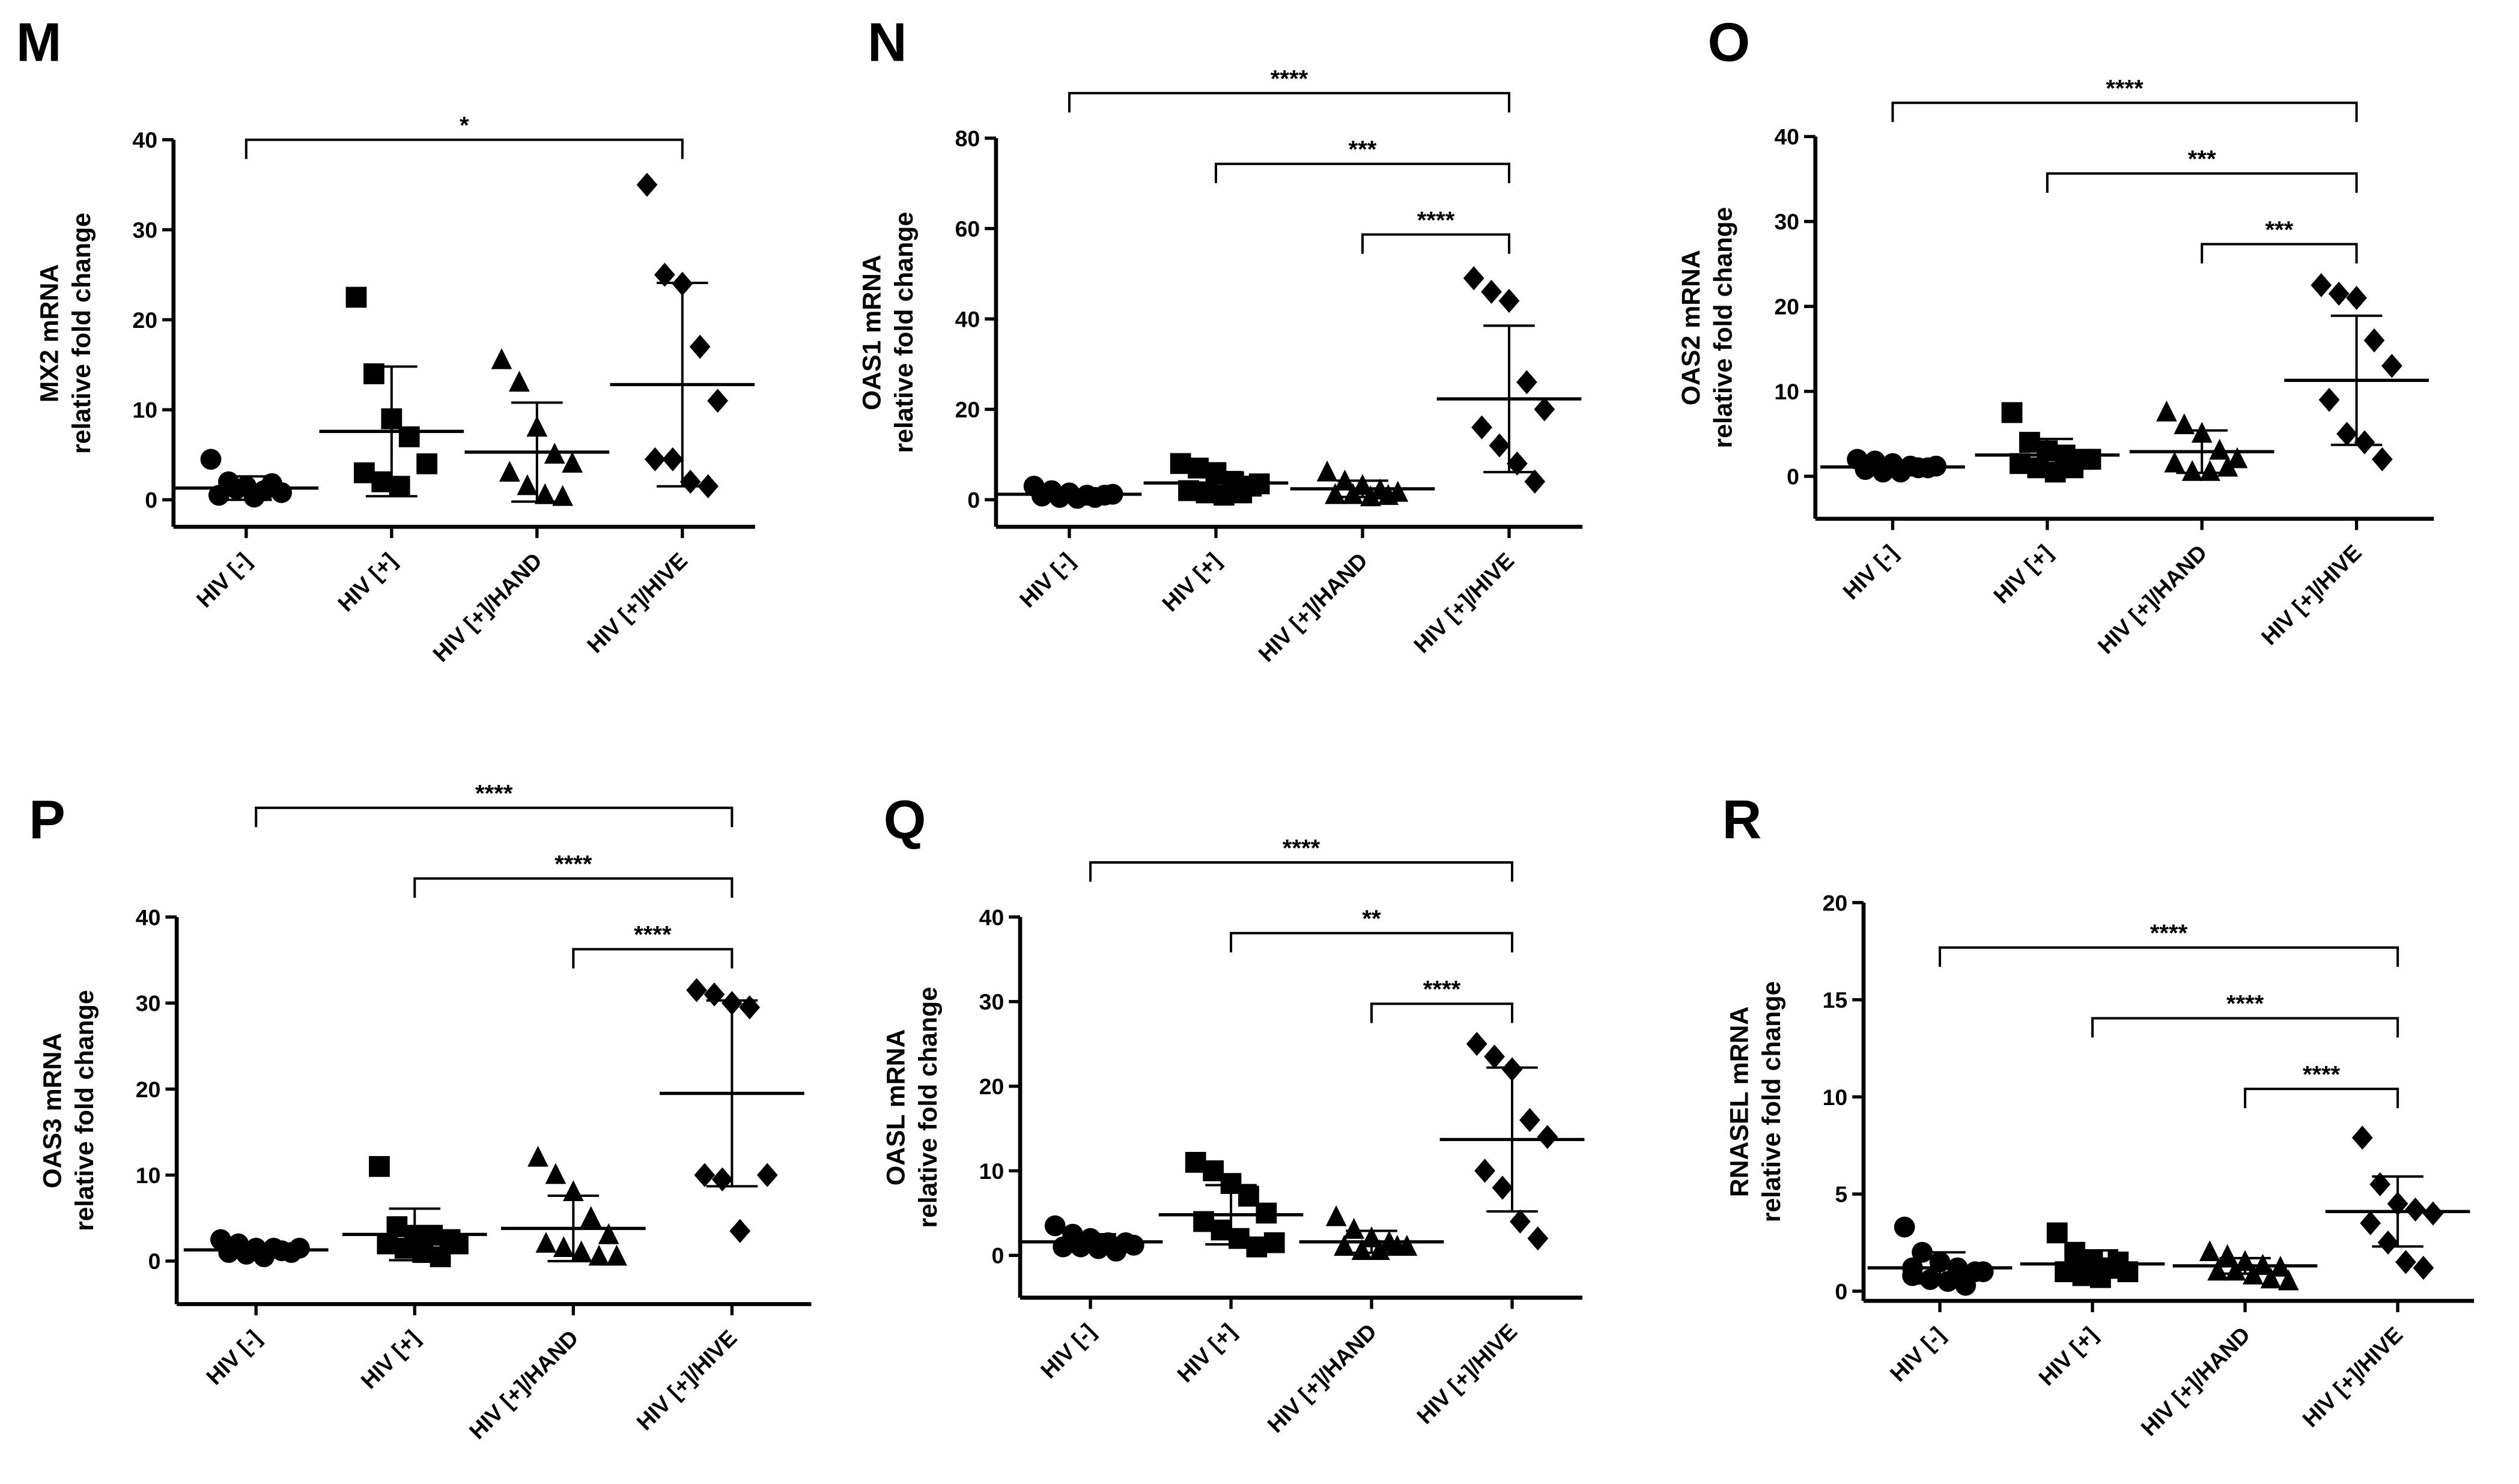 The image size is (2519, 1484). I want to click on y-tick-label: 30, so click(1786, 221).